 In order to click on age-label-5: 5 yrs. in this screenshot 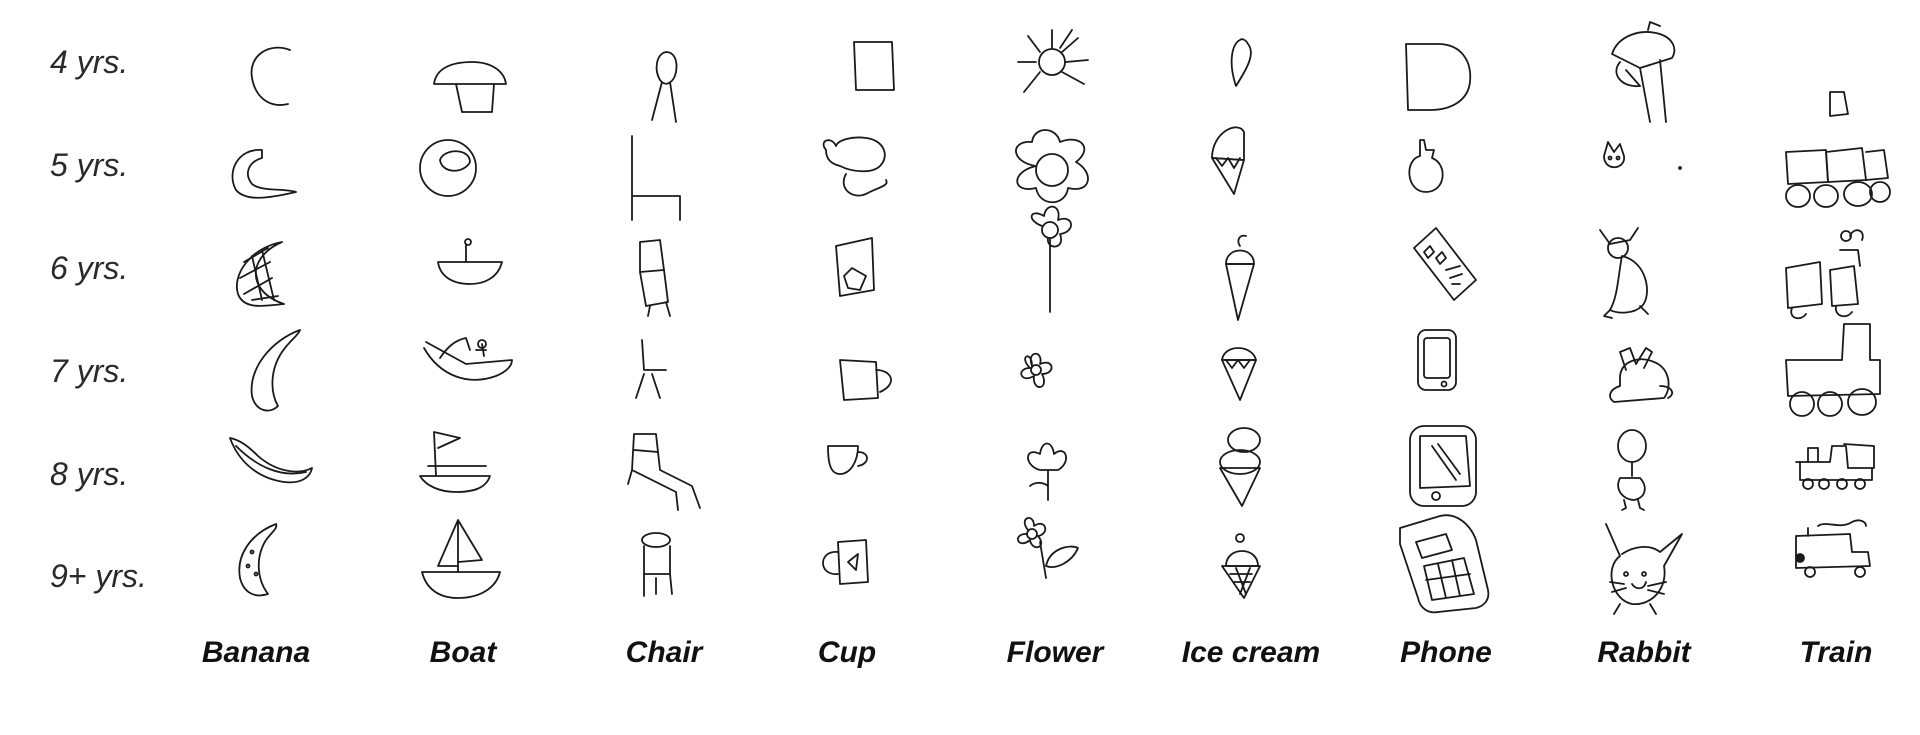, I will do `click(89, 165)`.